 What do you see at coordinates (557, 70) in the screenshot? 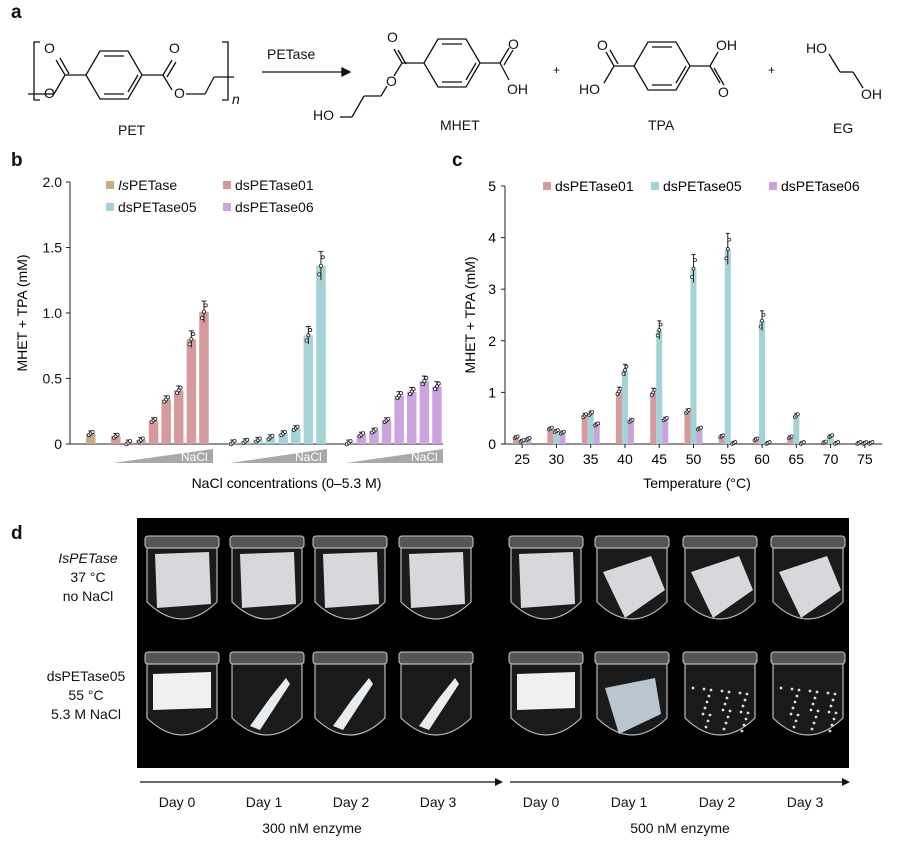
I see `plus-sign: +` at bounding box center [557, 70].